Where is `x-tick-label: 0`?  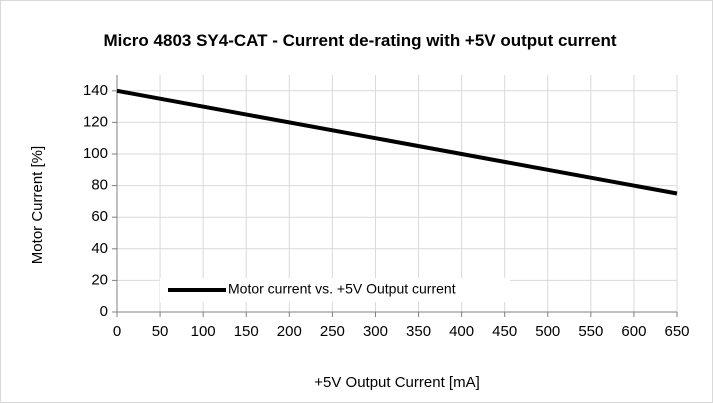
x-tick-label: 0 is located at coordinates (117, 331).